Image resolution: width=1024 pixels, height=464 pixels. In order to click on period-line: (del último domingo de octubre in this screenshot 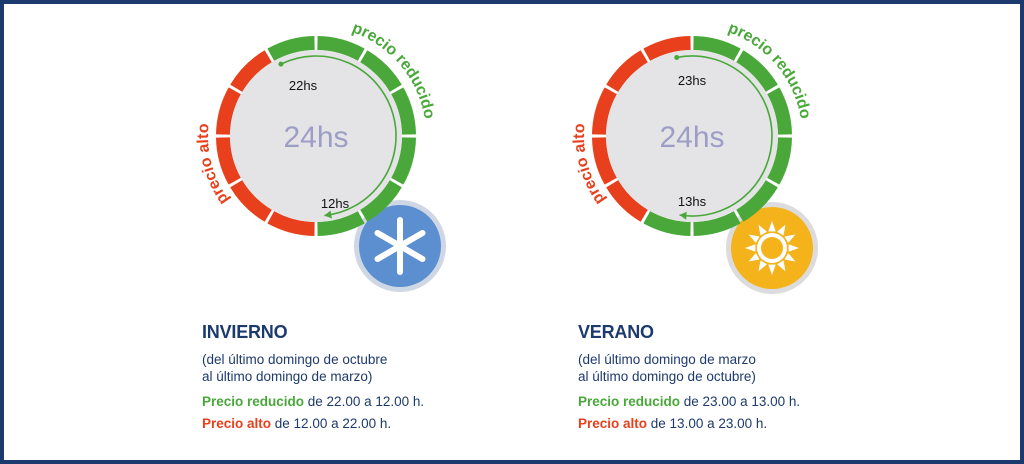, I will do `click(295, 359)`.